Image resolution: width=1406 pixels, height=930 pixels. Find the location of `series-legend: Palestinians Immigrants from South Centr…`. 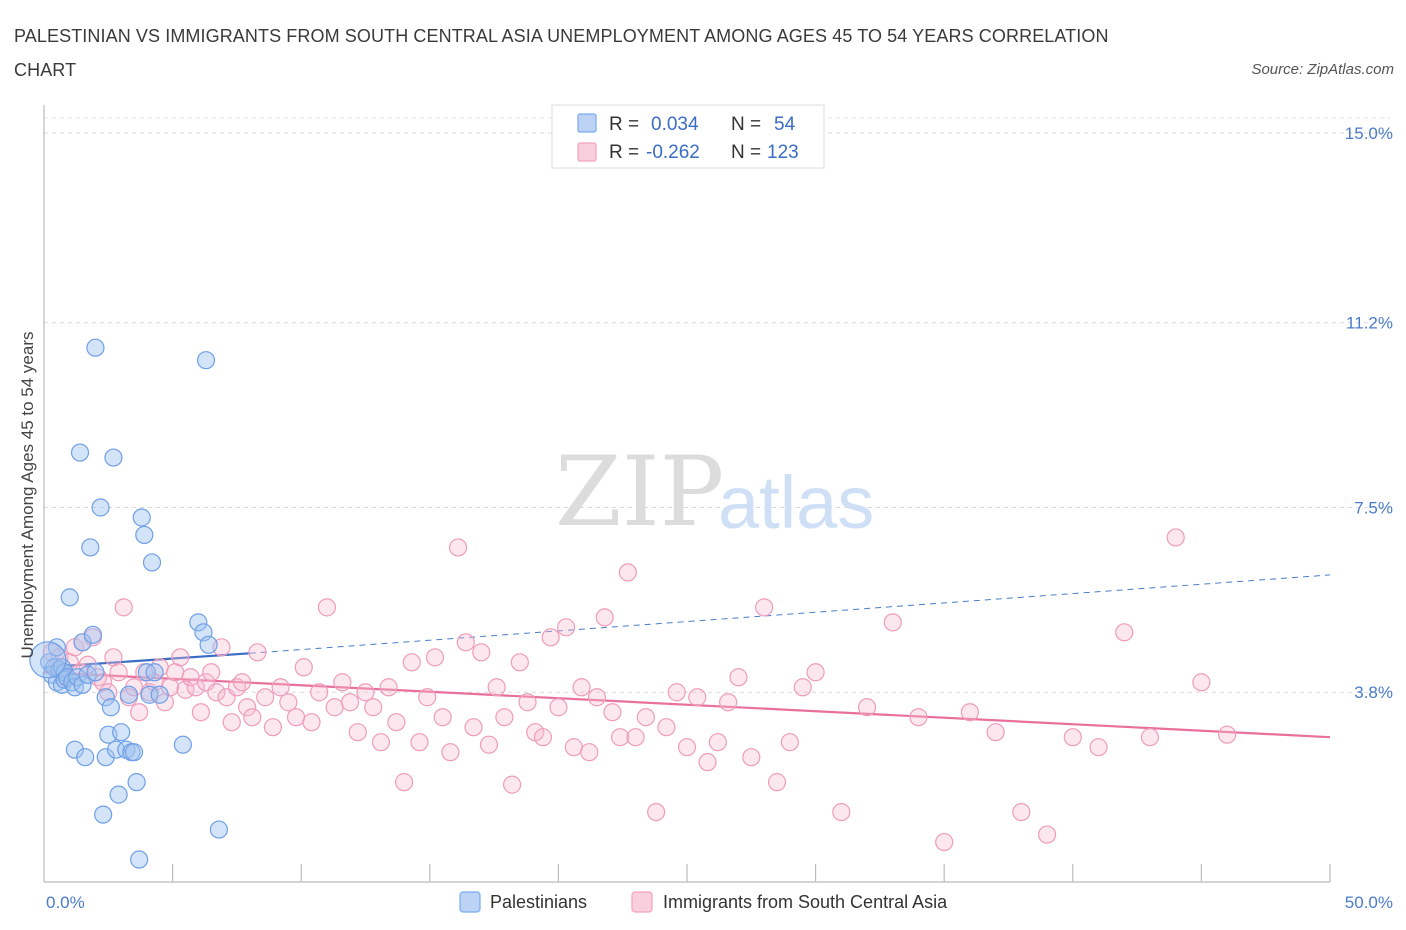

series-legend: Palestinians Immigrants from South Centr… is located at coordinates (703, 902).